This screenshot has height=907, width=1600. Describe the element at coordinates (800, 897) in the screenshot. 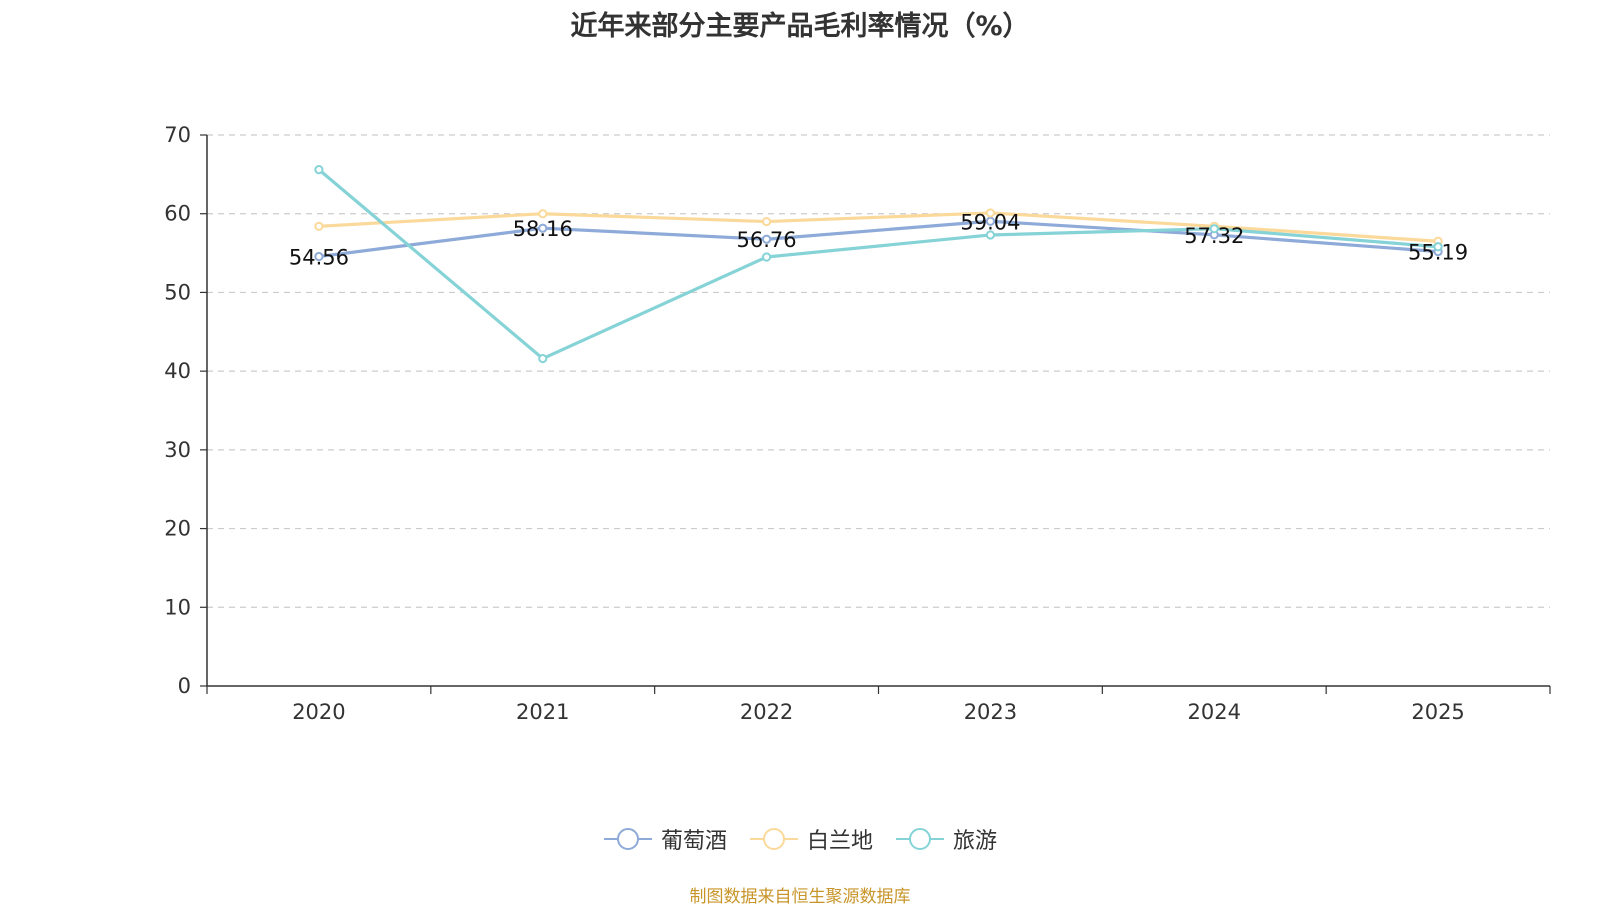

I see `source-note: 制图数据来自恒生聚源数据库` at that location.